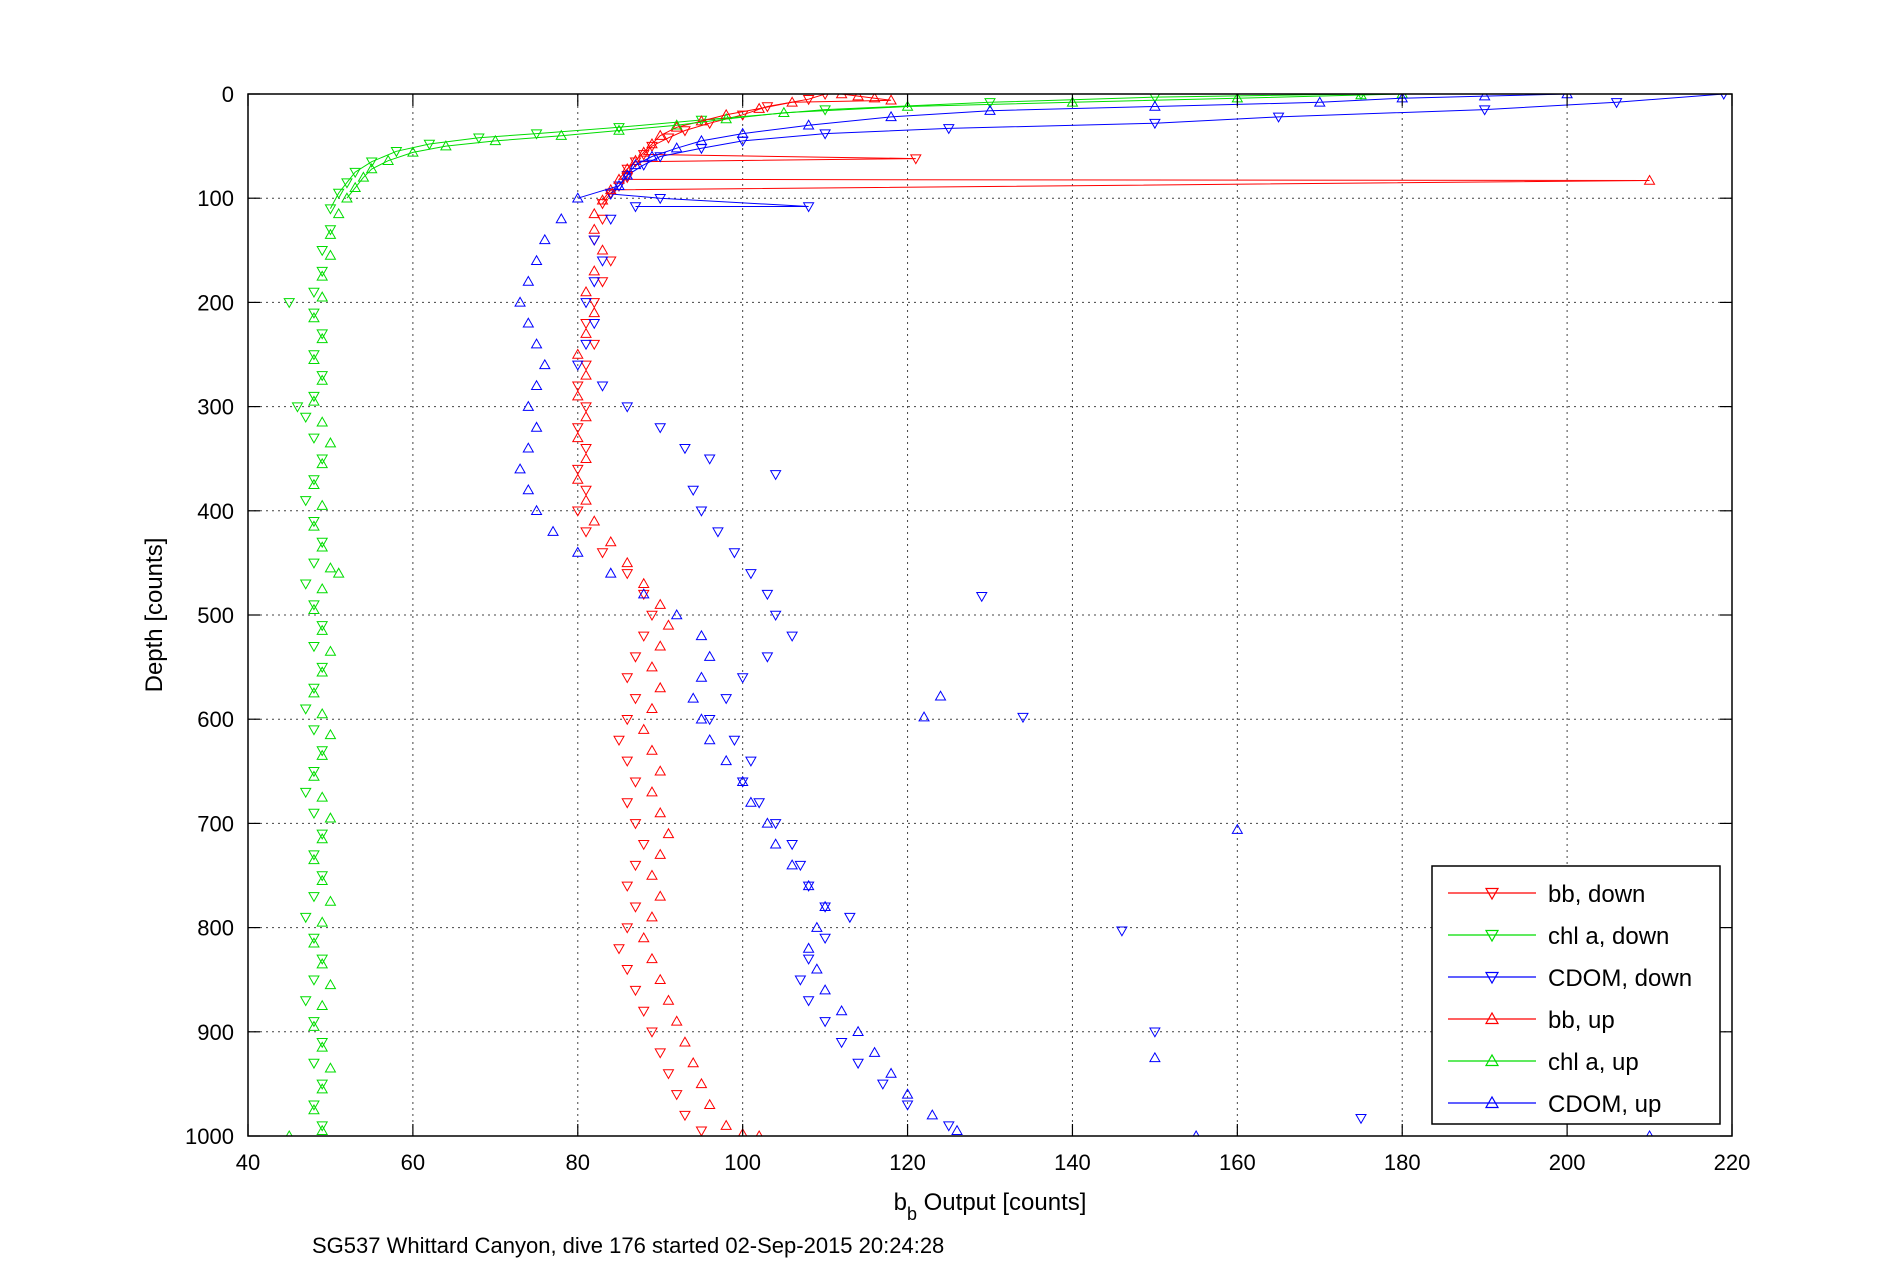 Image resolution: width=1891 pixels, height=1262 pixels. What do you see at coordinates (1492, 978) in the screenshot?
I see `legend-marker` at bounding box center [1492, 978].